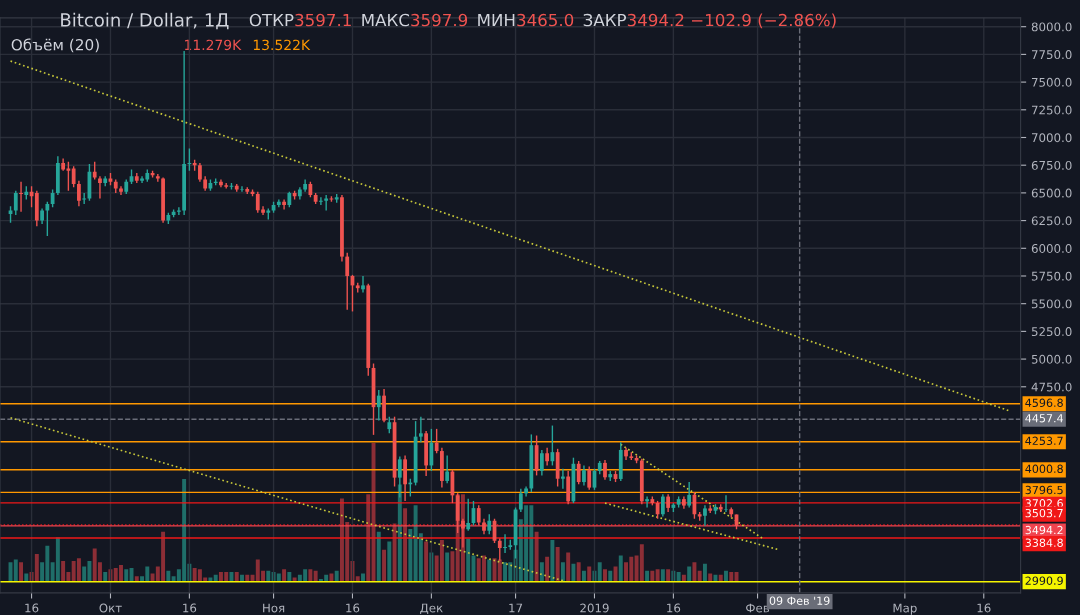  Describe the element at coordinates (274, 608) in the screenshot. I see `x-tick-label: Ноя` at that location.